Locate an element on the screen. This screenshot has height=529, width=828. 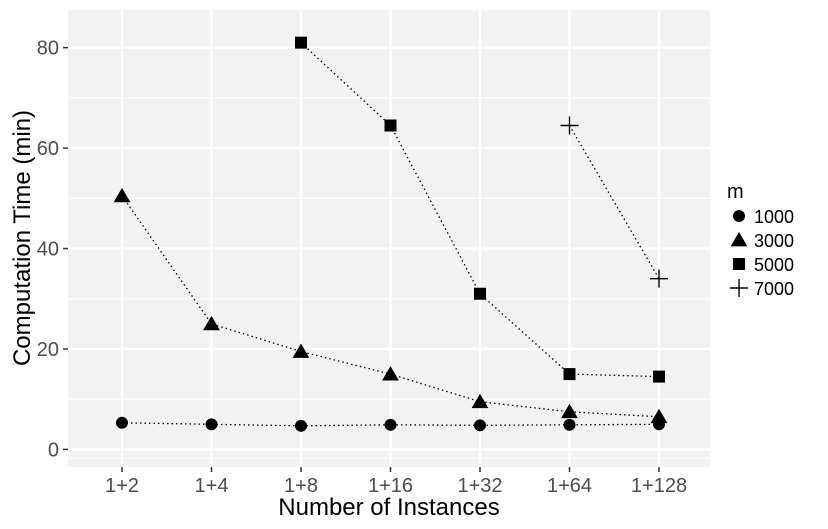
x-axis: 1+2 1+4 1+8 1+16 1+32 1+64 1+128 is located at coordinates (396, 482).